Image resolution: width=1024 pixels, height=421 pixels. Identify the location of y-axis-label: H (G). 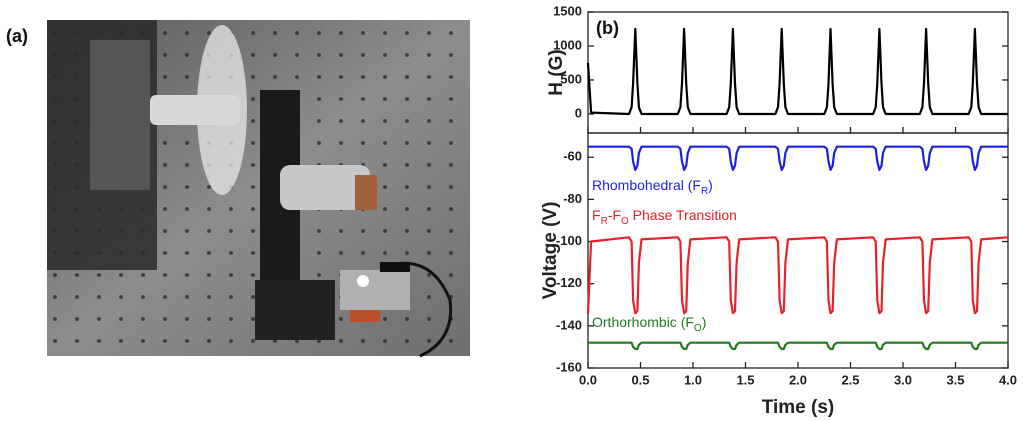
(556, 72).